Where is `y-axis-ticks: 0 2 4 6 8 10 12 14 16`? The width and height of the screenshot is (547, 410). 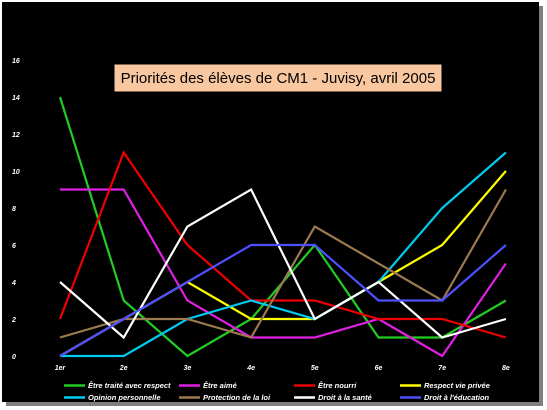 y-axis-ticks: 0 2 4 6 8 10 12 14 16 is located at coordinates (15, 209).